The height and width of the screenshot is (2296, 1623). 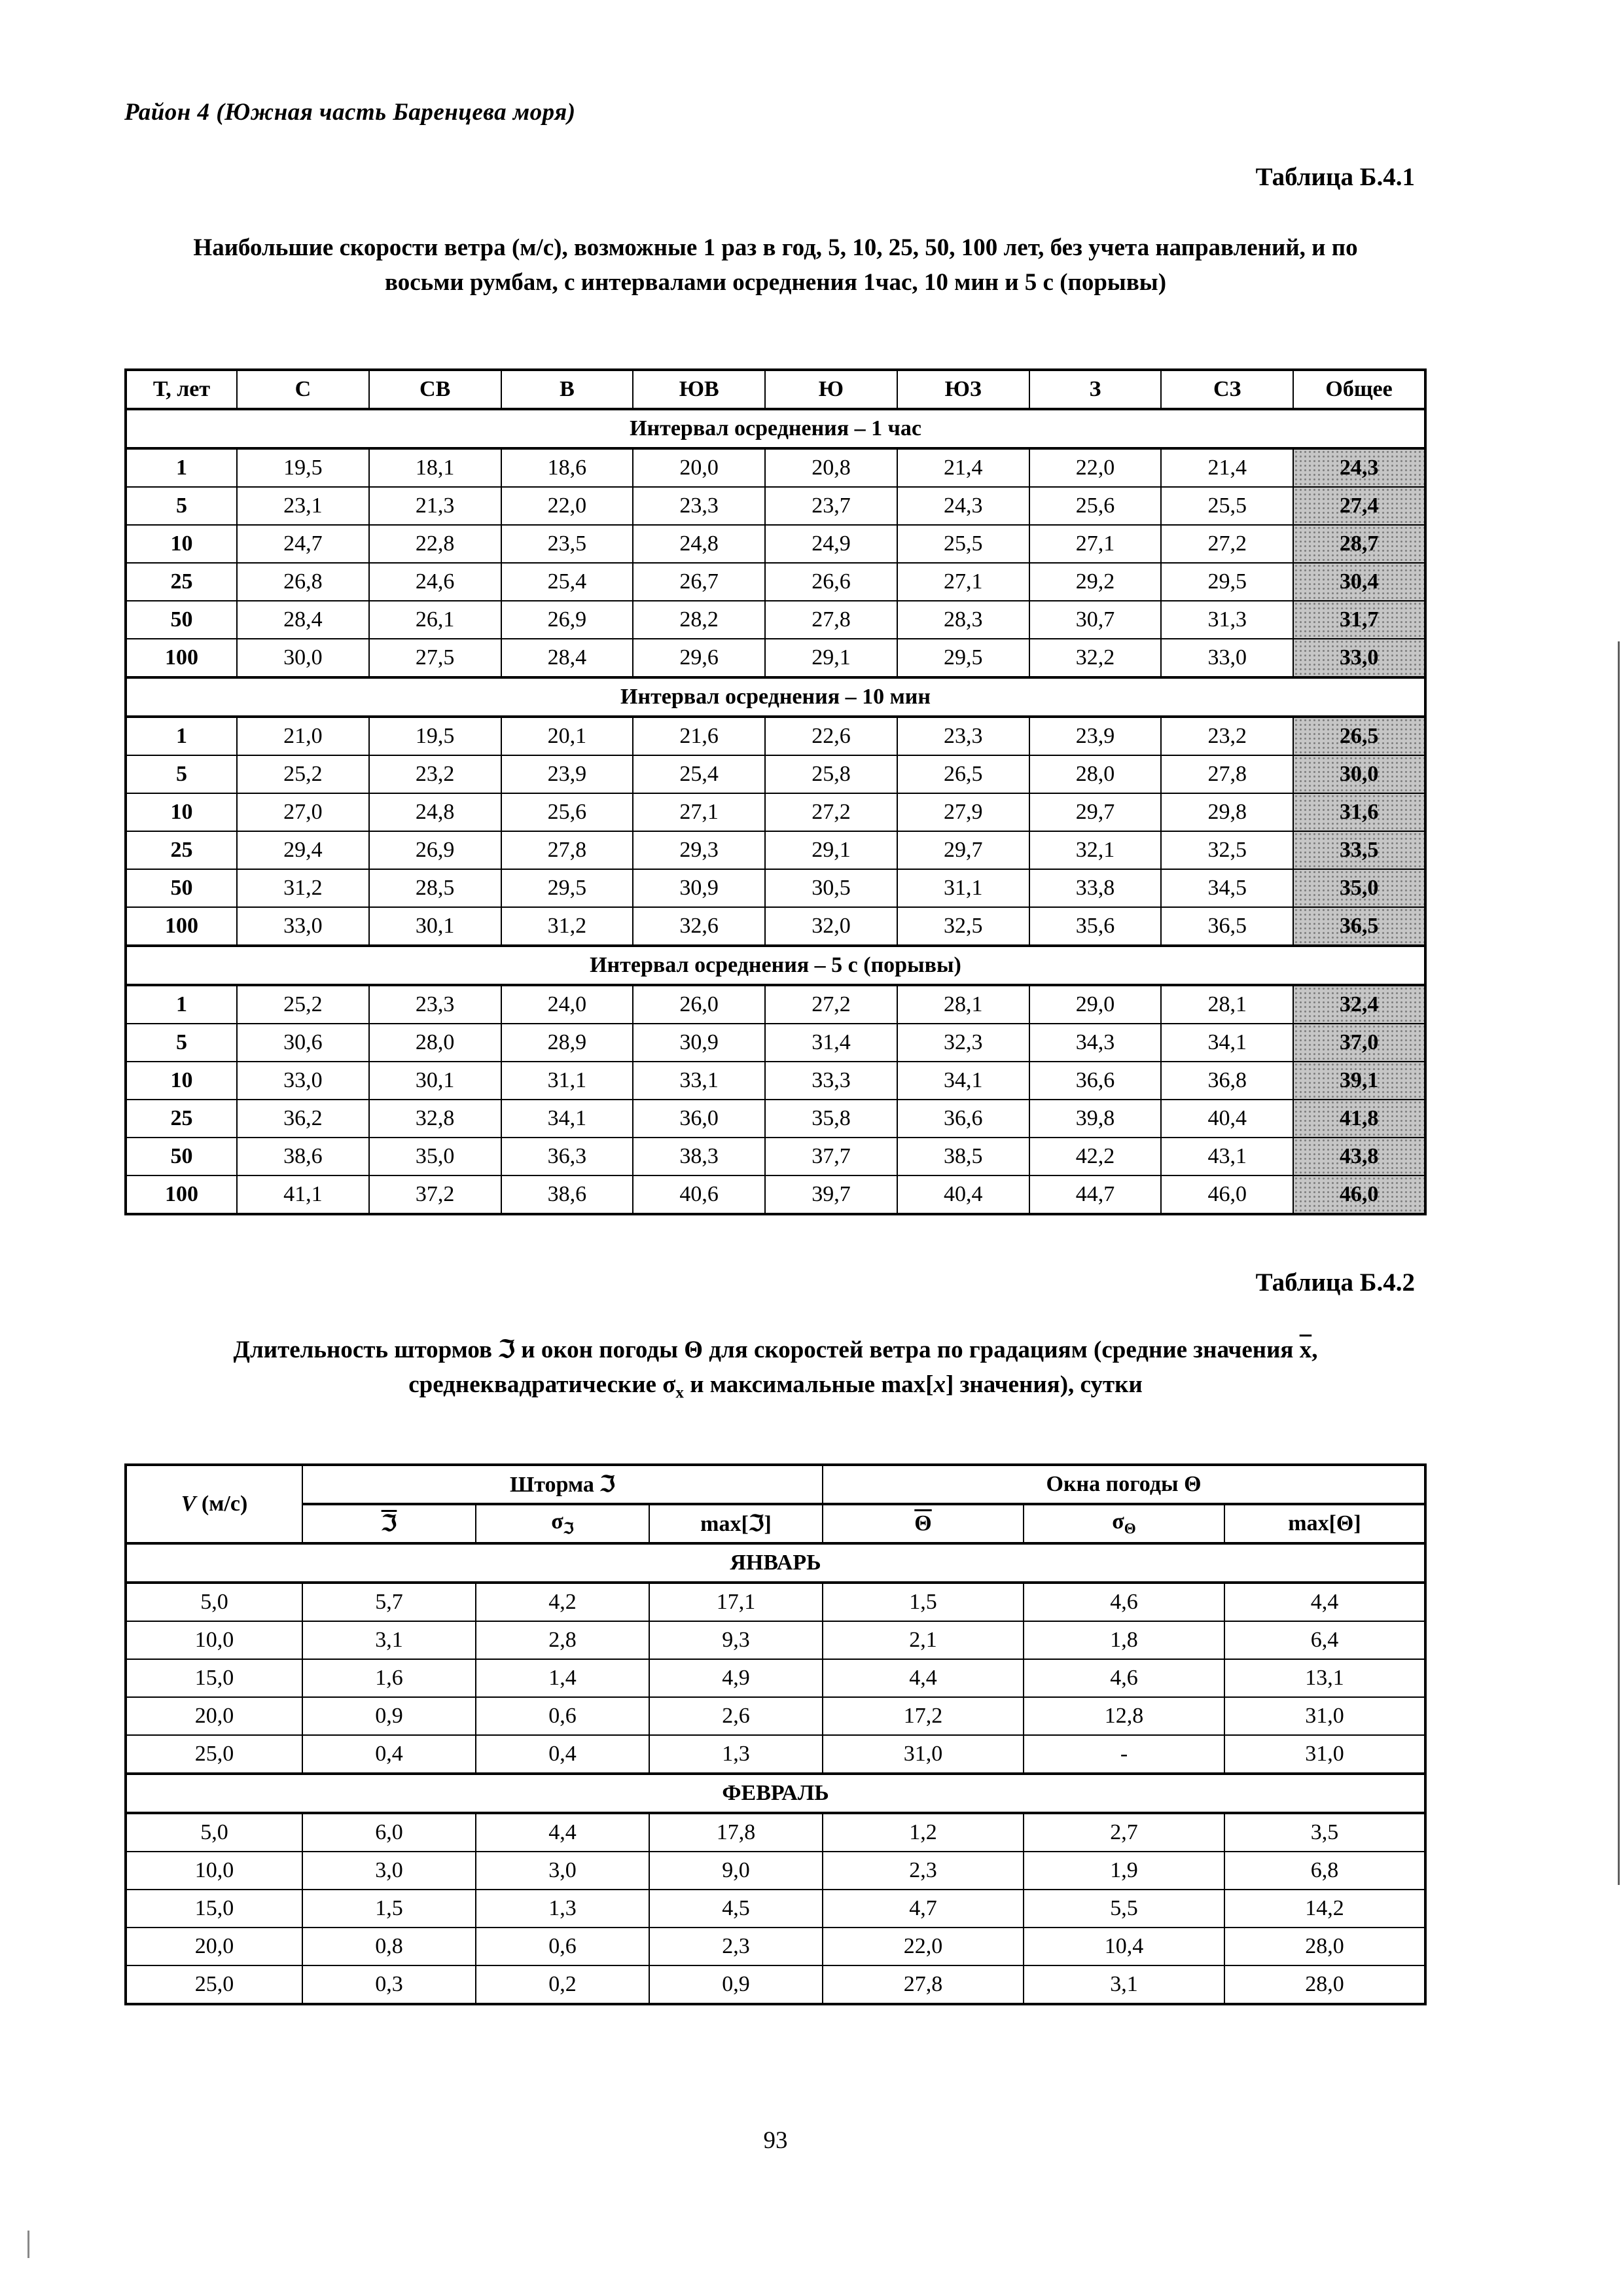 I want to click on table-cell: 26,6, so click(x=831, y=582).